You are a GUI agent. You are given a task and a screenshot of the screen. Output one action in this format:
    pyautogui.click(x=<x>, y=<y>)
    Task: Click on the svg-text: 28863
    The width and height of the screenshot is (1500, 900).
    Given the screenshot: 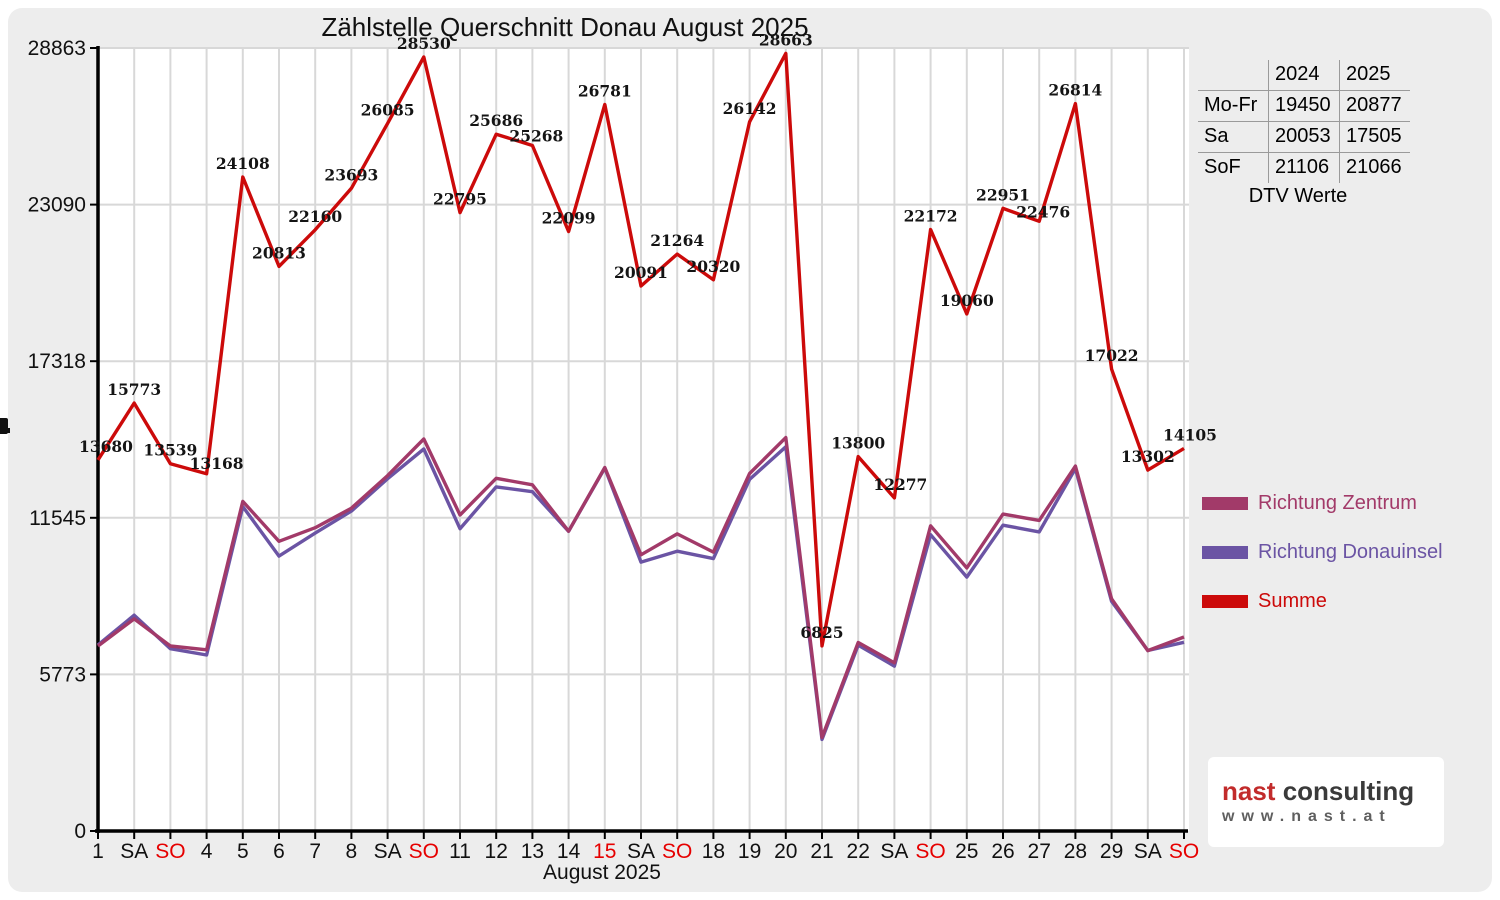 What is the action you would take?
    pyautogui.click(x=57, y=48)
    